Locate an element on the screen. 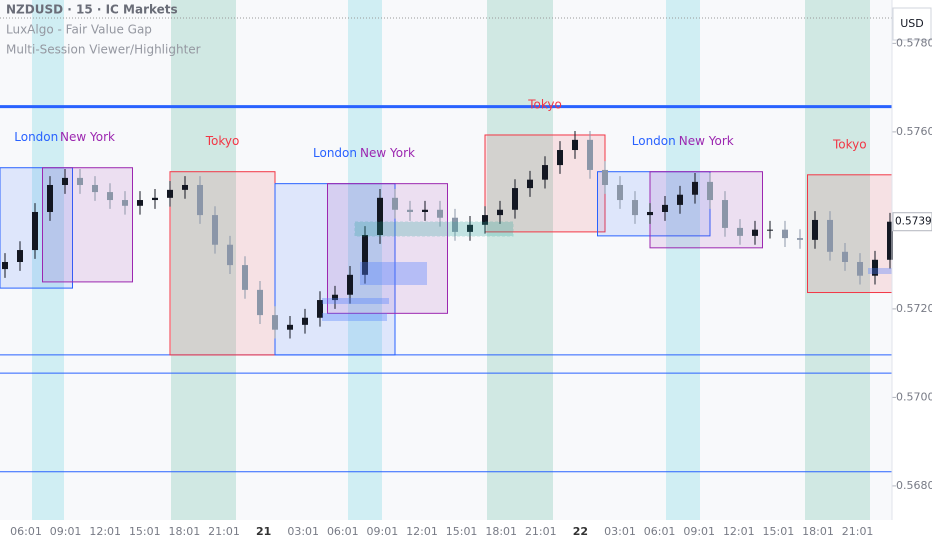  price-tag-label: 0.57397 is located at coordinates (913, 222).